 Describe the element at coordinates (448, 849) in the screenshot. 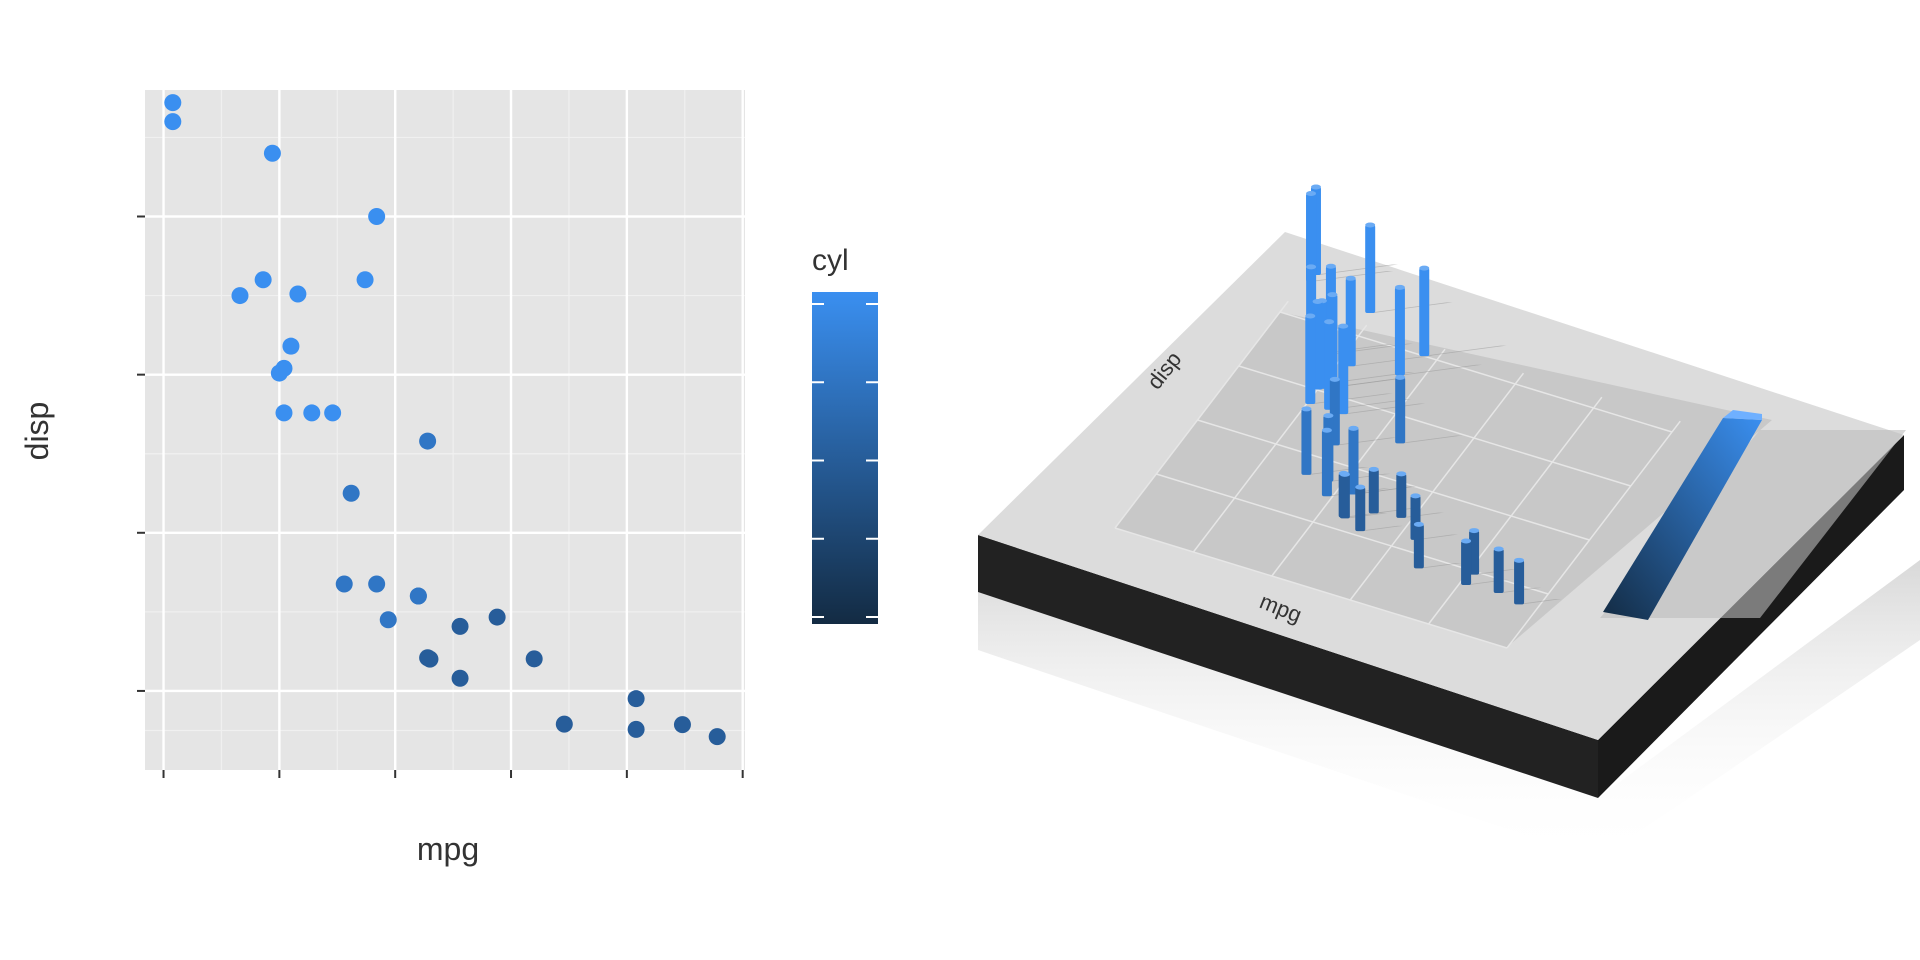

I see `x-axis-title: mpg` at that location.